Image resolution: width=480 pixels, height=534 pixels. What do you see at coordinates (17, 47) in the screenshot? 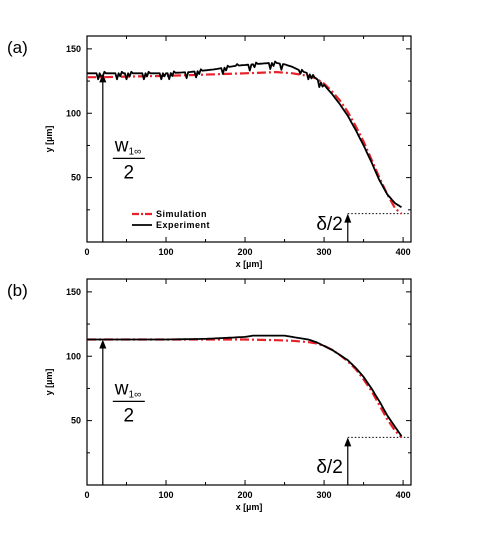
I see `panel-label: (a)` at bounding box center [17, 47].